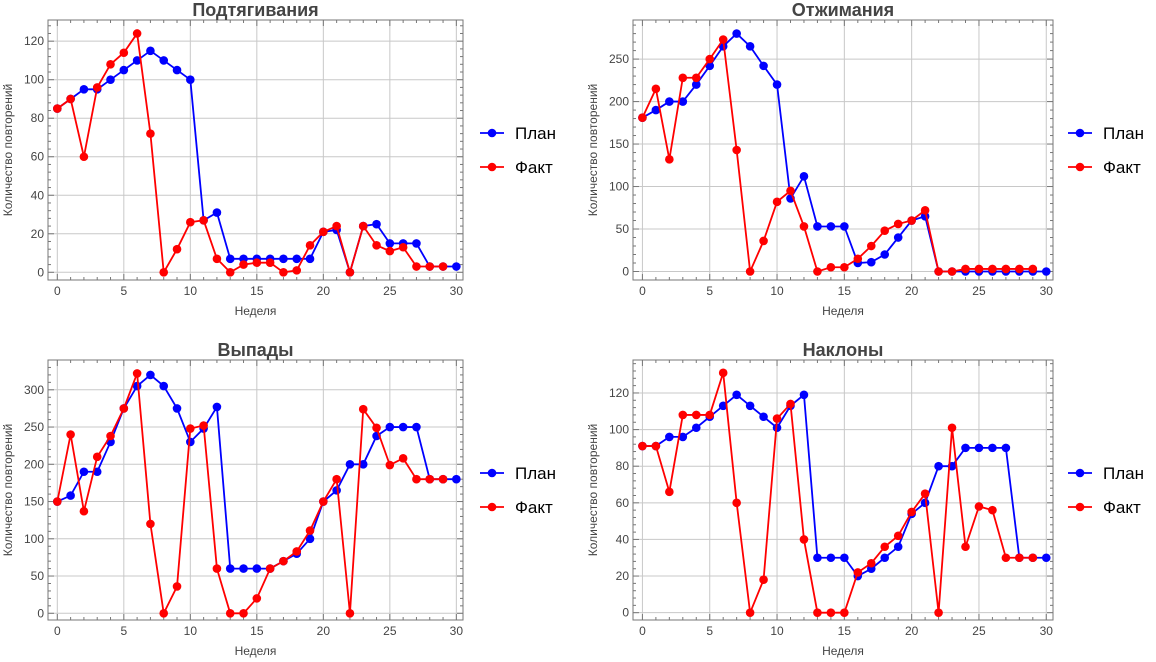  What do you see at coordinates (255, 350) in the screenshot?
I see `chart-title: Выпады` at bounding box center [255, 350].